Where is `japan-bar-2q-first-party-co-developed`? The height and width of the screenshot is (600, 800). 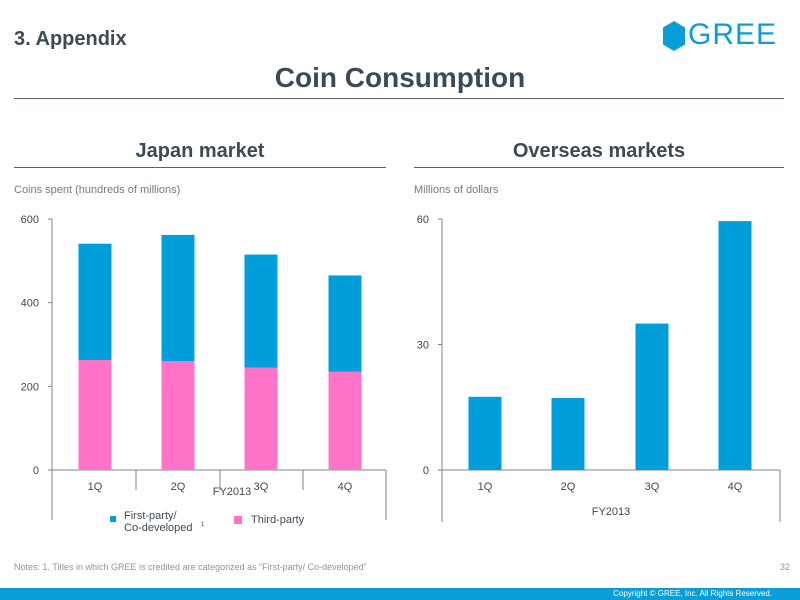 japan-bar-2q-first-party-co-developed is located at coordinates (178, 298).